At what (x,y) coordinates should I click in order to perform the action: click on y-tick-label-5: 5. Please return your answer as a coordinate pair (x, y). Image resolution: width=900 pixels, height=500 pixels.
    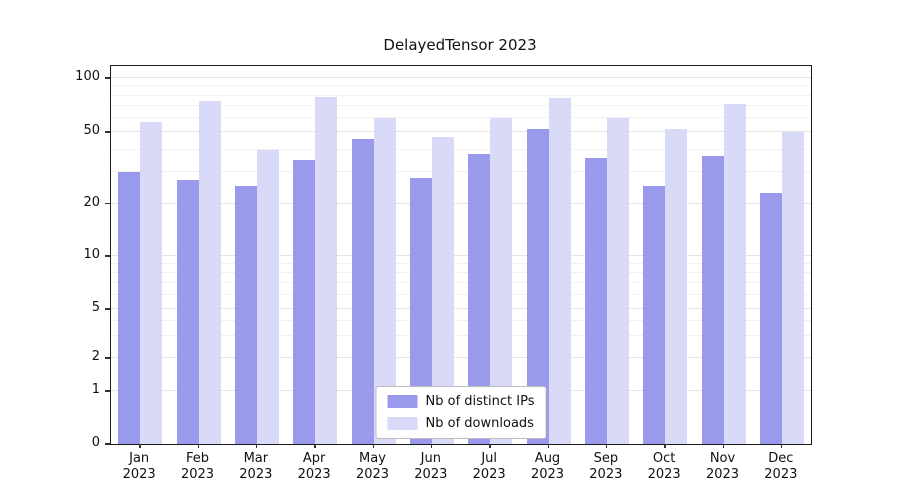
    Looking at the image, I should click on (95, 308).